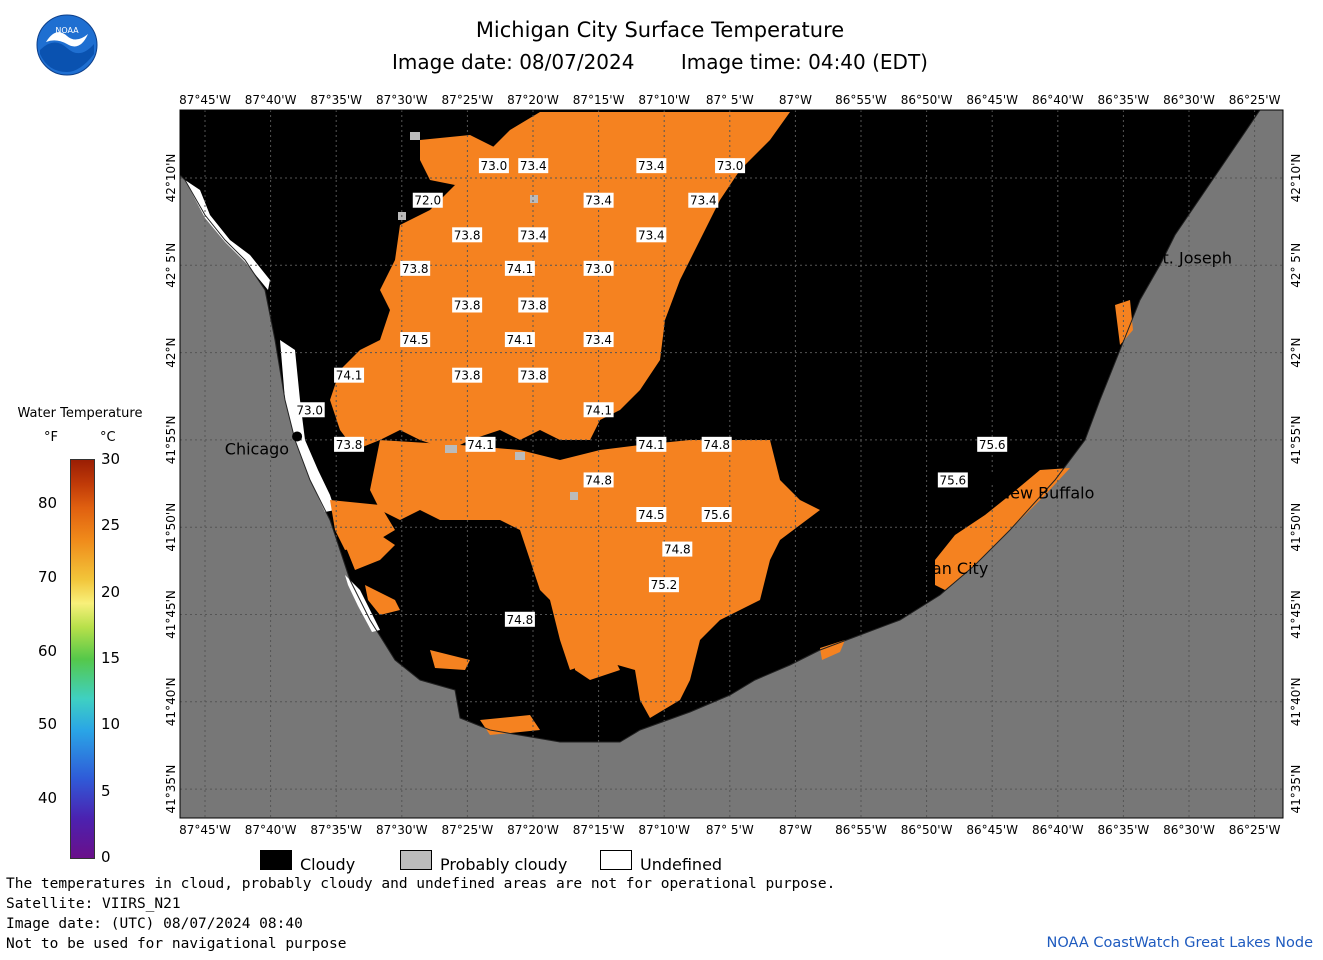 Image resolution: width=1323 pixels, height=960 pixels. Describe the element at coordinates (681, 864) in the screenshot. I see `undefined-label: Undefined` at that location.